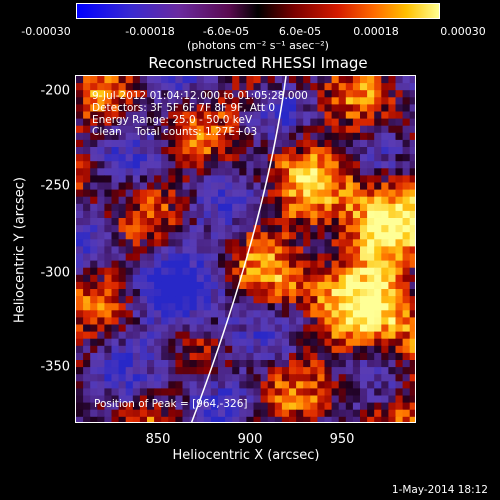 The height and width of the screenshot is (500, 500). I want to click on colorbar-tick: -0.00018, so click(150, 31).